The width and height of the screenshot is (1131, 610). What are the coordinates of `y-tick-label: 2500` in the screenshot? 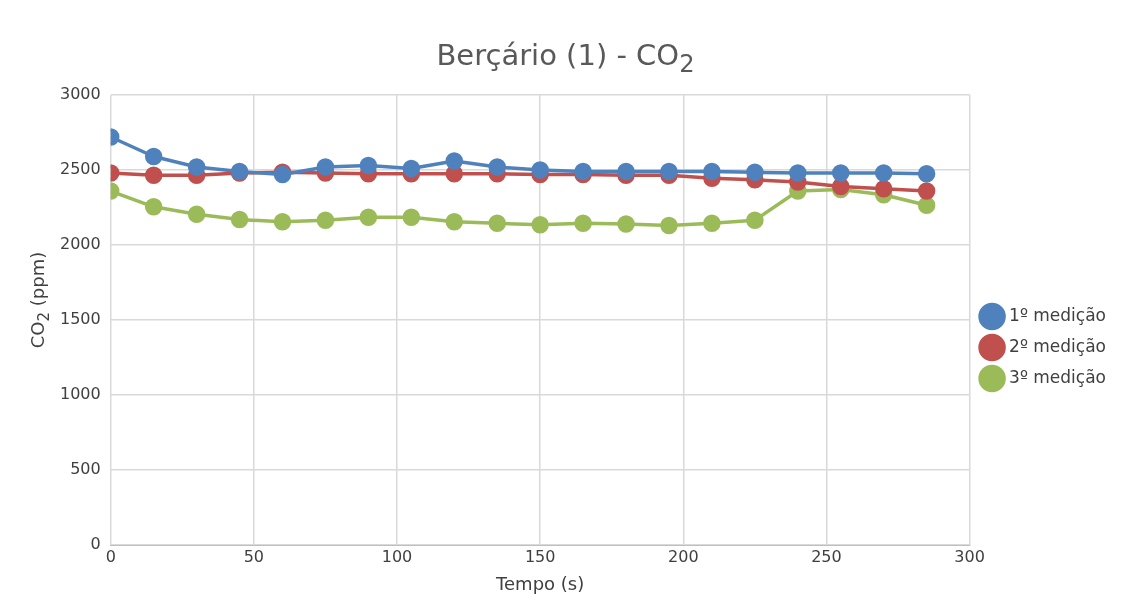 It's located at (80, 169).